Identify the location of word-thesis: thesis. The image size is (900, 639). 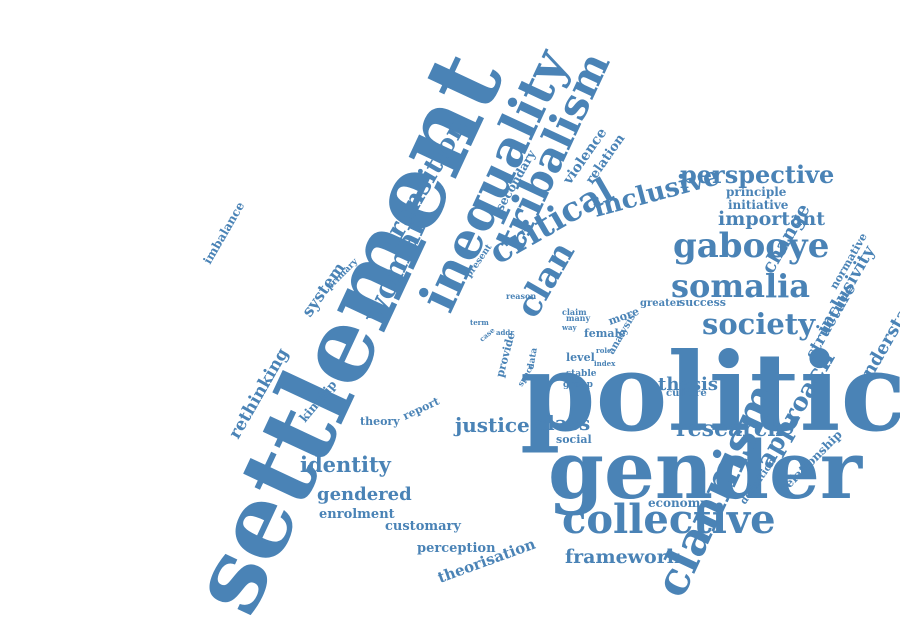
(688, 384).